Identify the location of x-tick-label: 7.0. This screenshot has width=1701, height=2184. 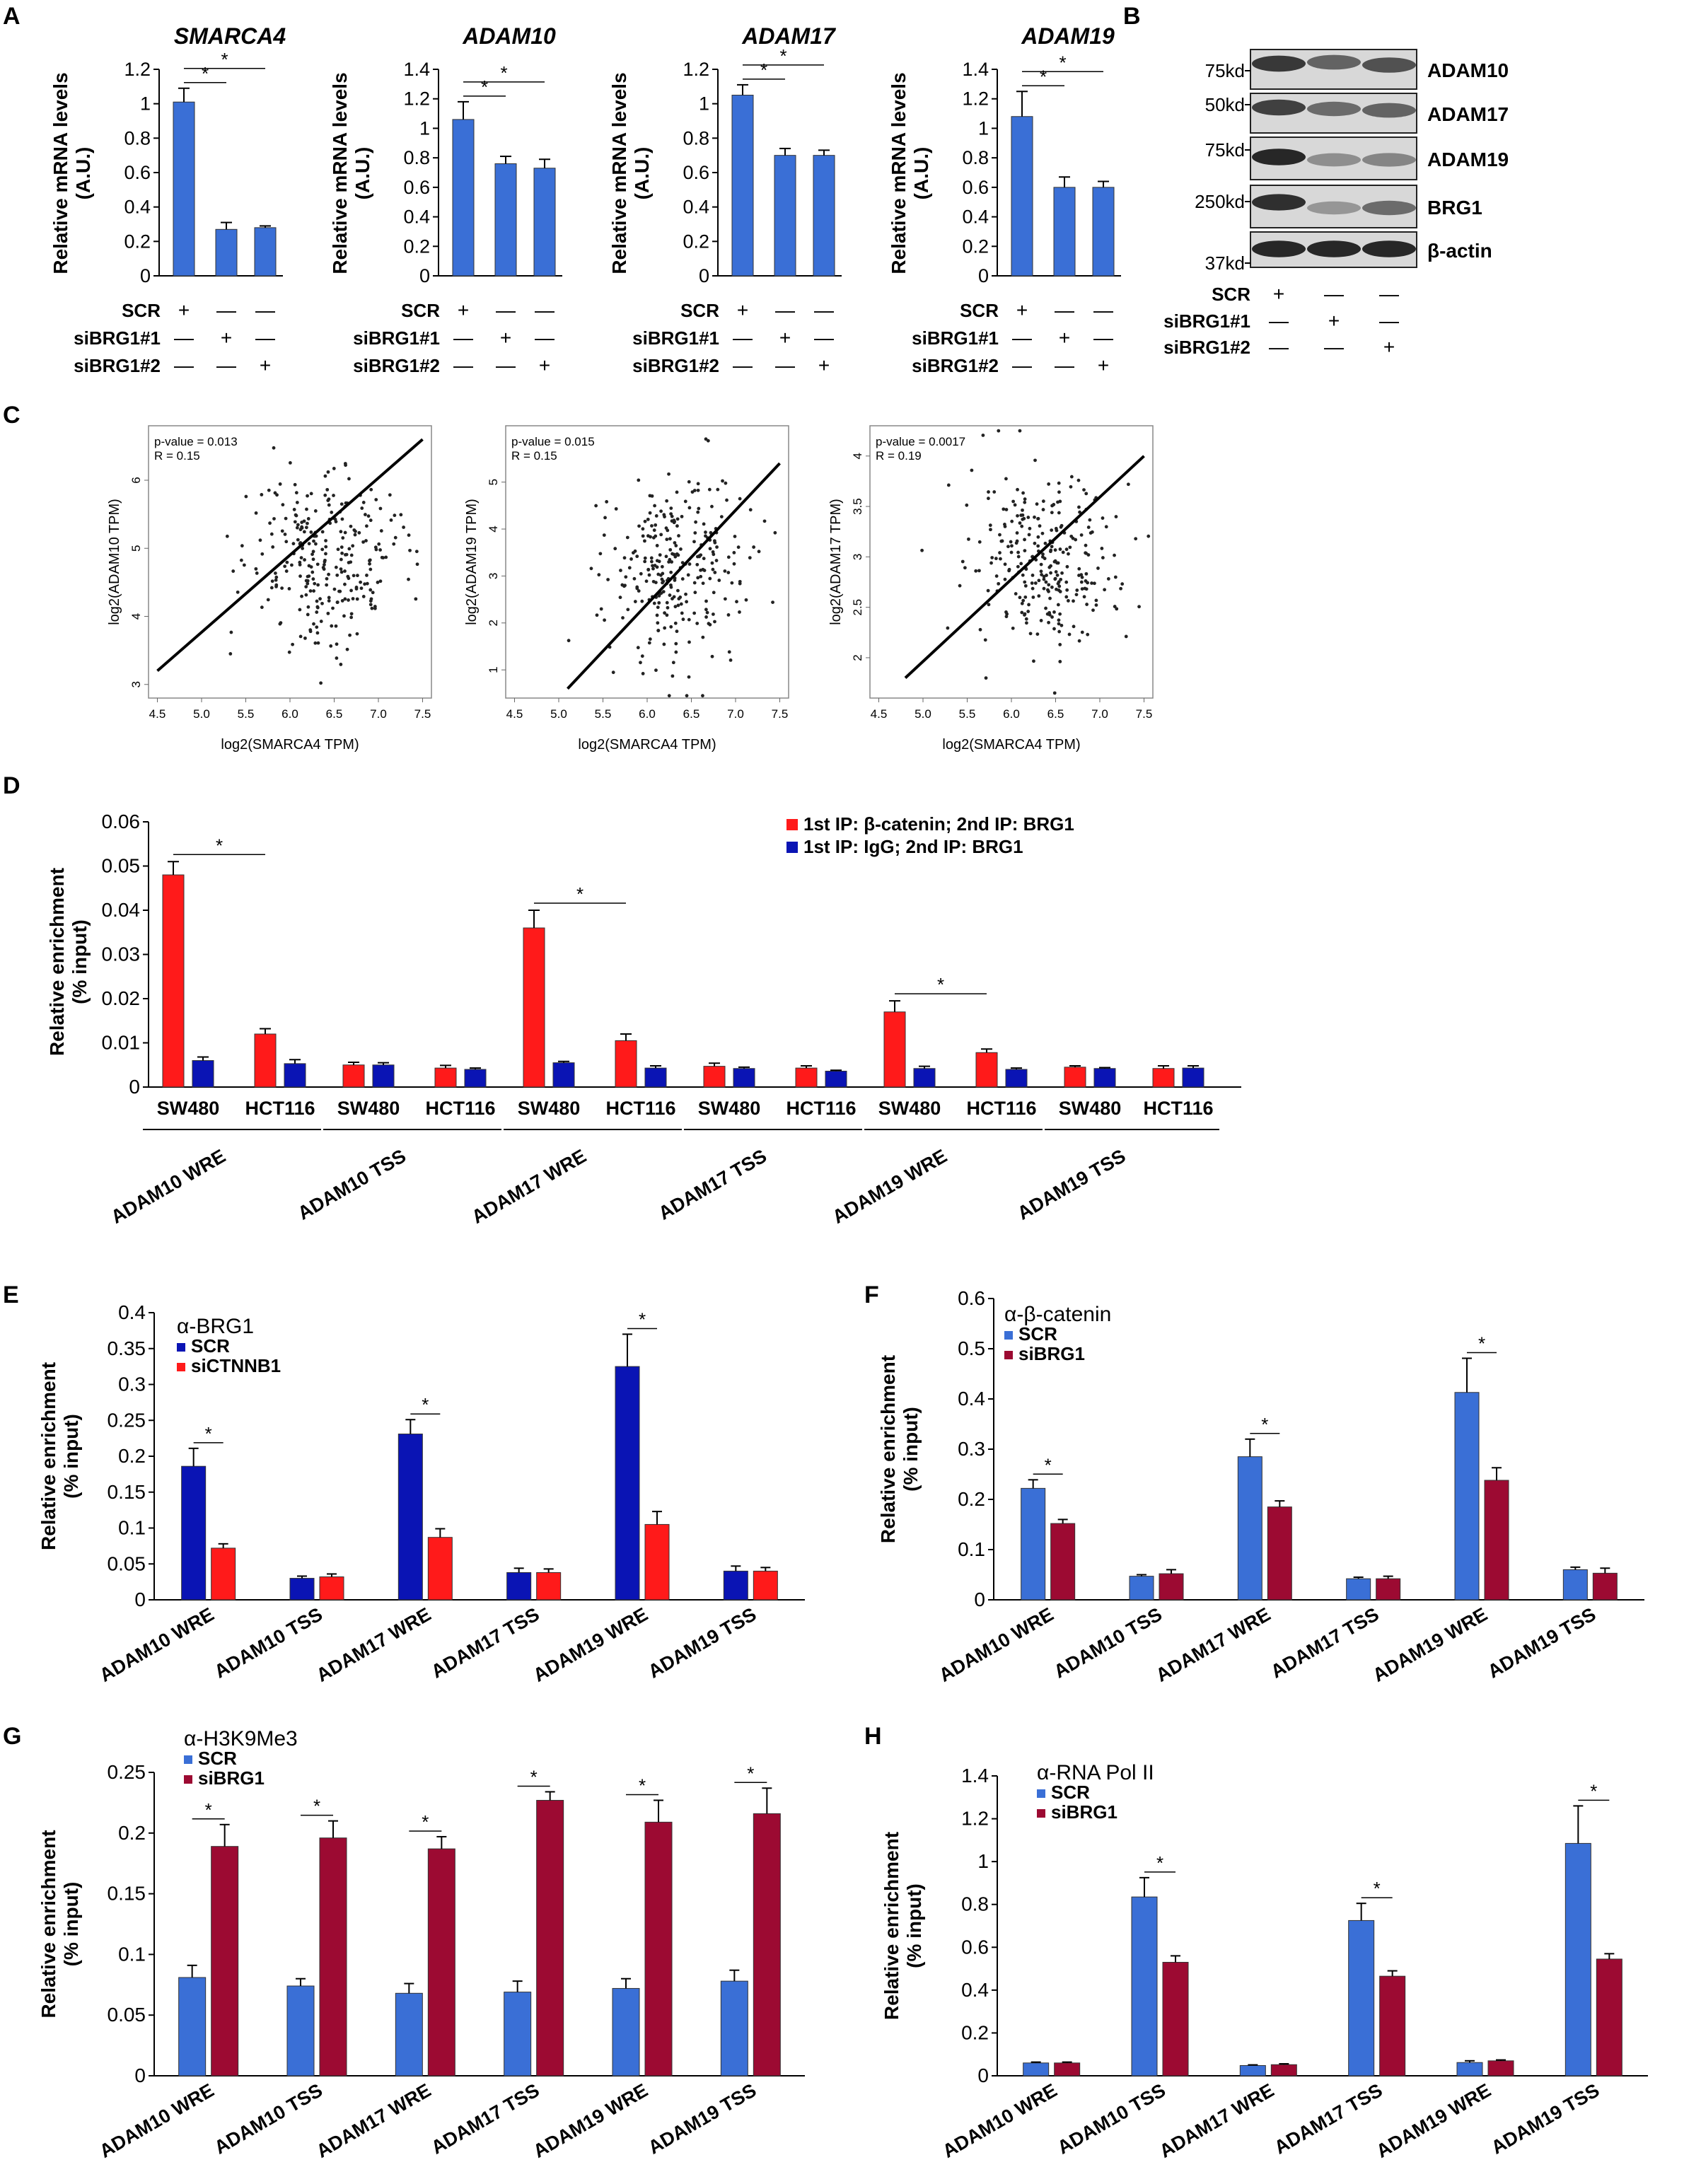
(1099, 714).